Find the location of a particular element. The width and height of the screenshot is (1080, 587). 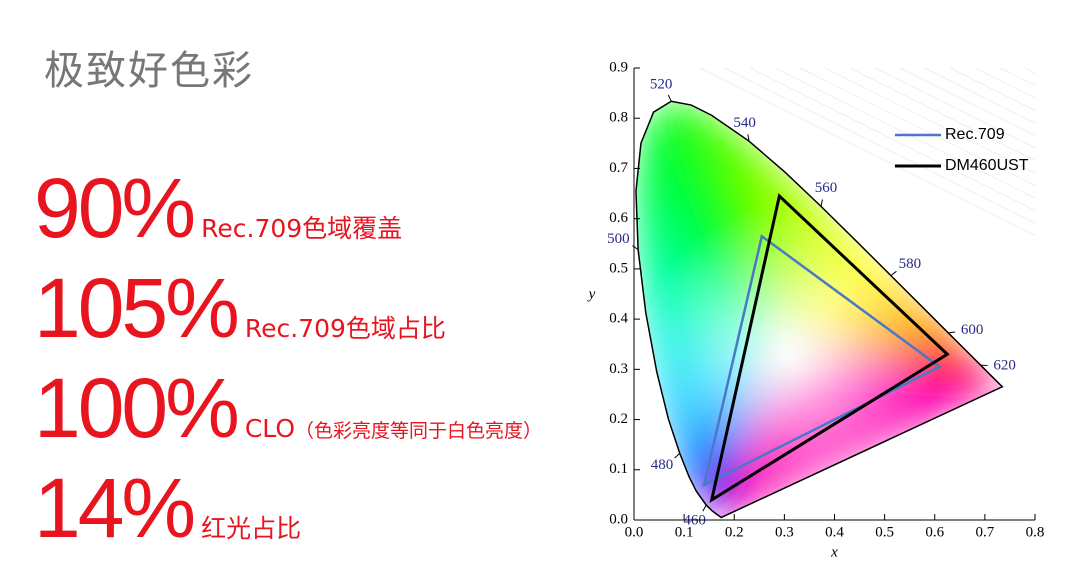

x-tick-label: 0.2 is located at coordinates (734, 532).